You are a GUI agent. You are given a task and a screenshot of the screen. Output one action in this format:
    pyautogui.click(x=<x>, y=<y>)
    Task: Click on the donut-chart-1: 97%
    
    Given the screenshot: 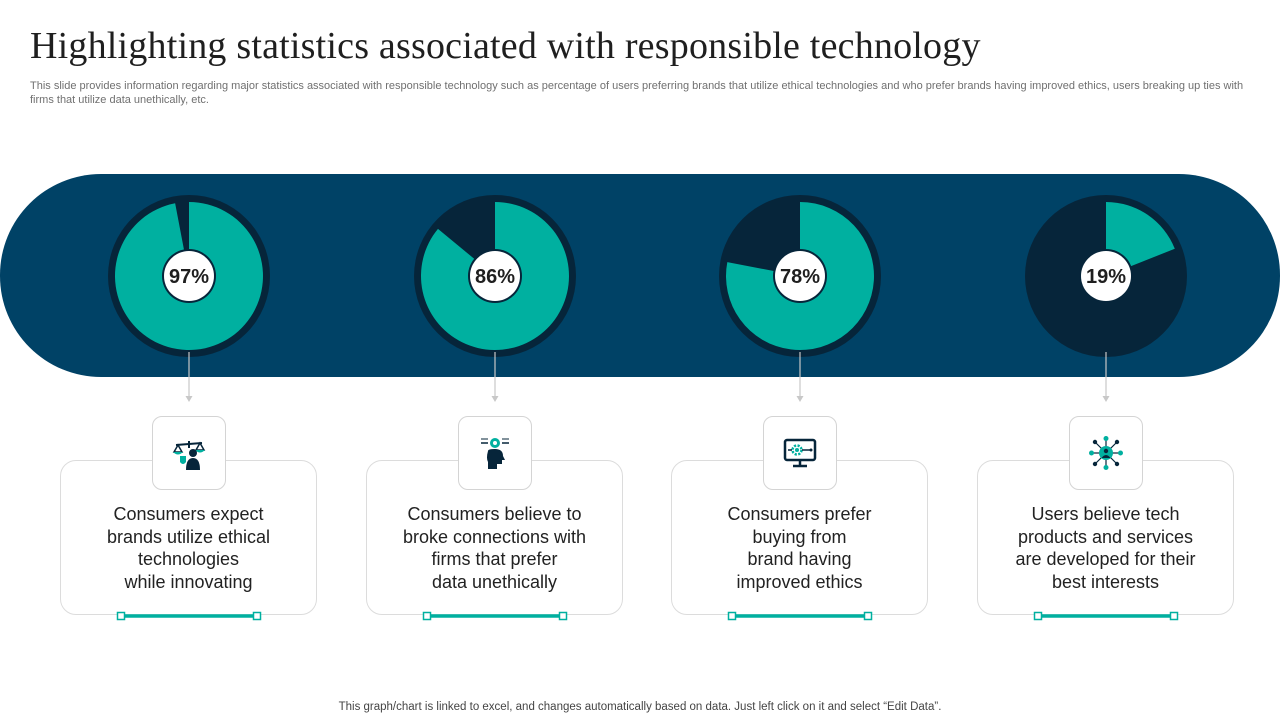 What is the action you would take?
    pyautogui.click(x=189, y=408)
    